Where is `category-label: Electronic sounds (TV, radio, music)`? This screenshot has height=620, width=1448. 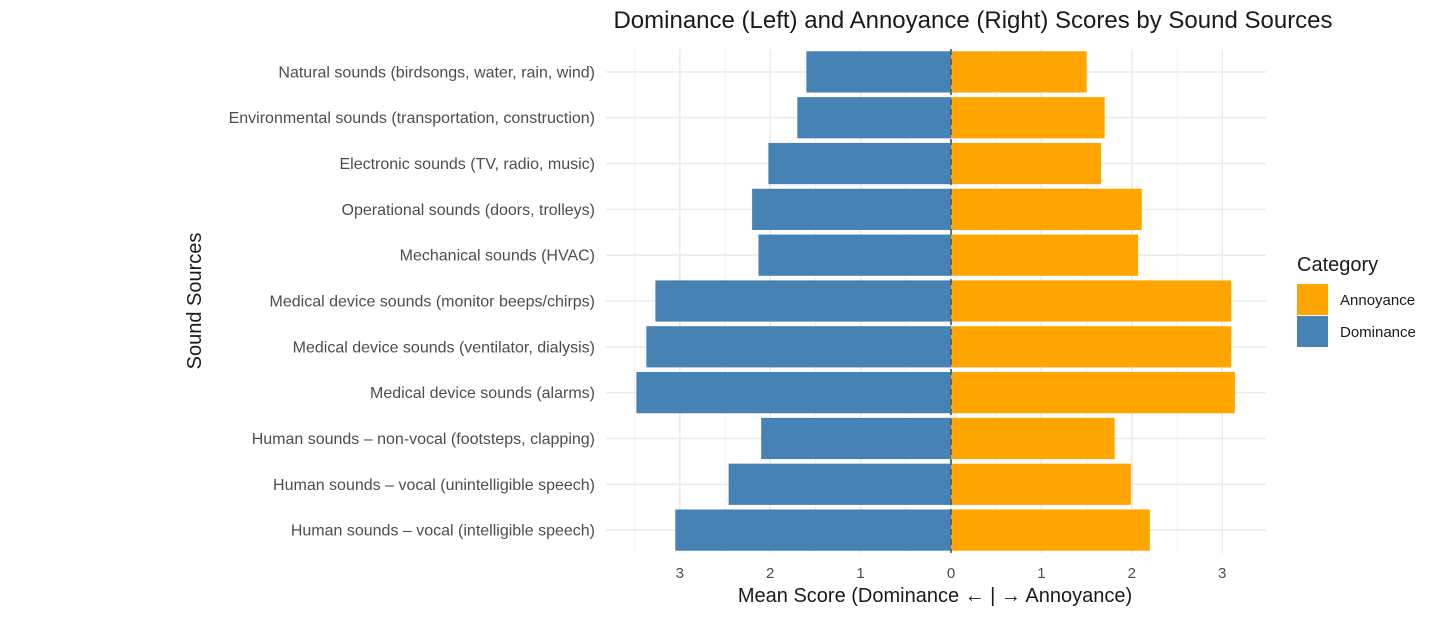
category-label: Electronic sounds (TV, radio, music) is located at coordinates (467, 164).